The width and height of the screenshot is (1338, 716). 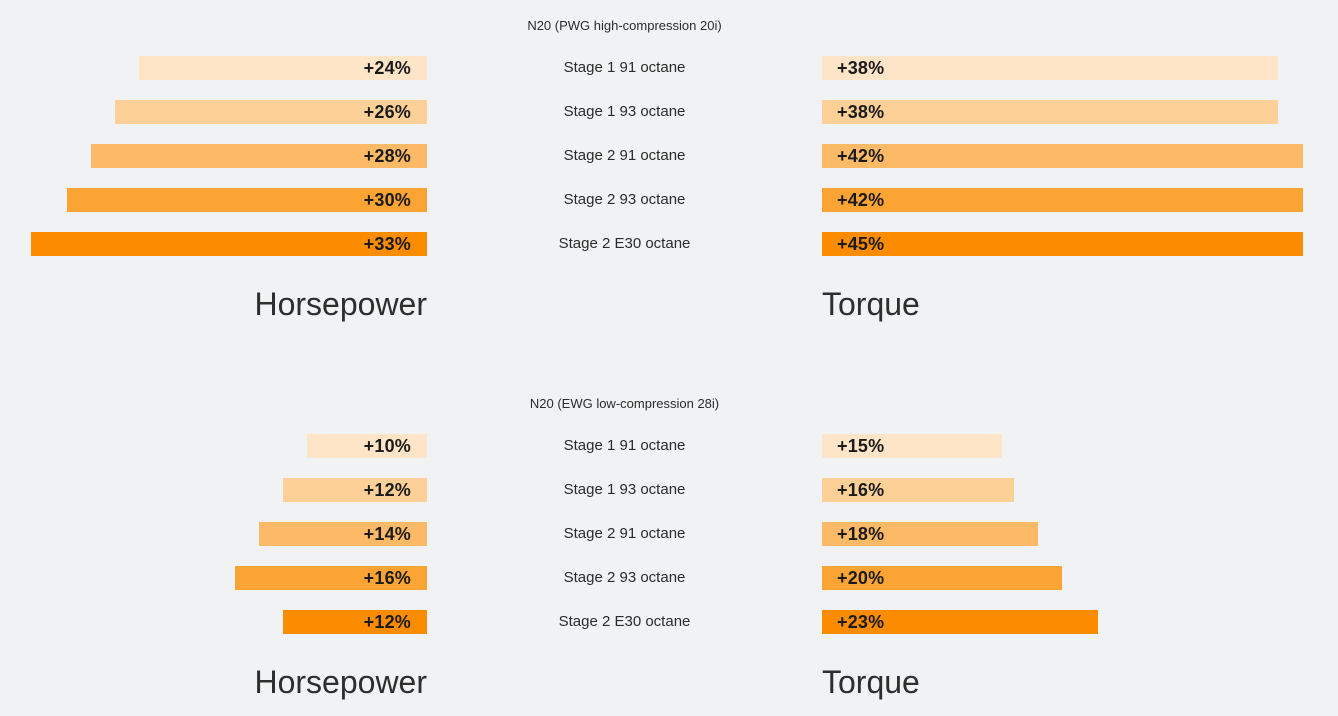 What do you see at coordinates (861, 490) in the screenshot?
I see `torque-value-label: +16%` at bounding box center [861, 490].